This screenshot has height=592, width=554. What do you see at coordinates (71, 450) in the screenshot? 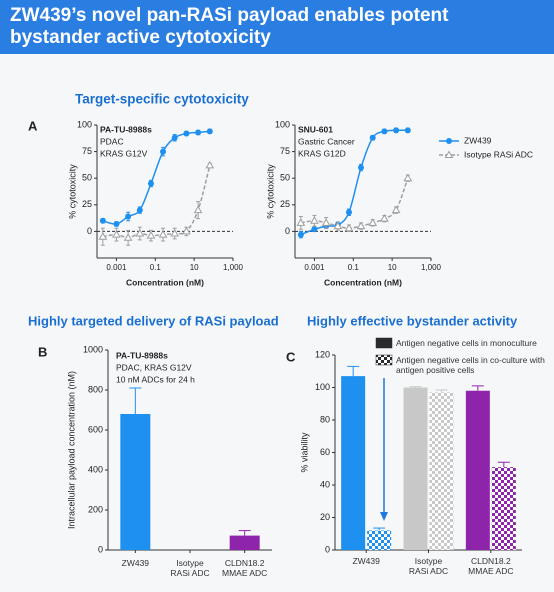
I see `y-axis-label: Intracellular payload concentration (nM)` at bounding box center [71, 450].